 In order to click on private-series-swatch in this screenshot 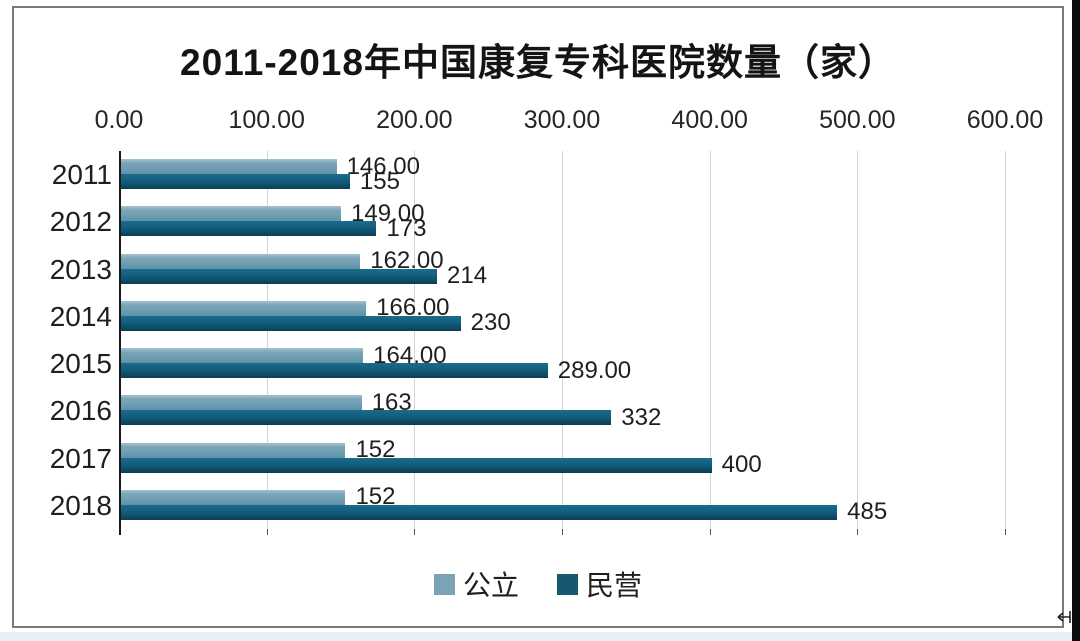, I will do `click(567, 584)`.